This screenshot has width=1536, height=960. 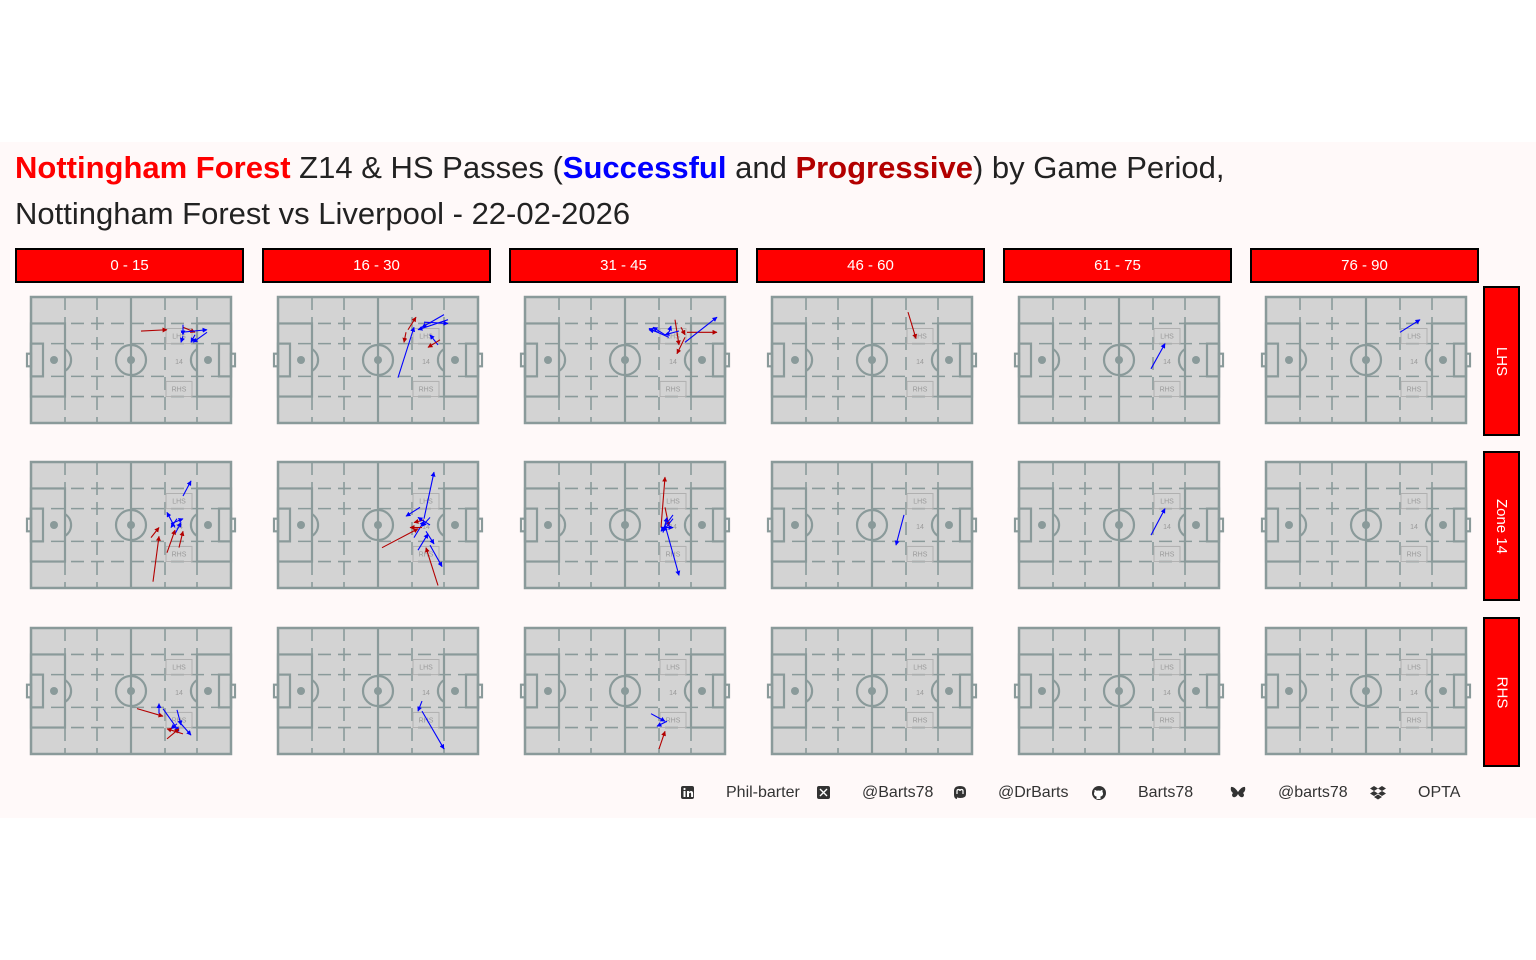 I want to click on linkedin-icon, so click(x=687, y=792).